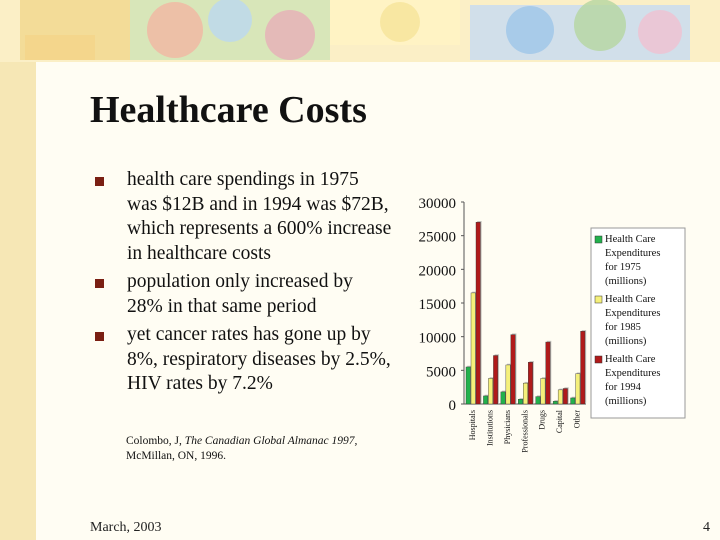  Describe the element at coordinates (438, 305) in the screenshot. I see `y-tick-label: 15000` at that location.